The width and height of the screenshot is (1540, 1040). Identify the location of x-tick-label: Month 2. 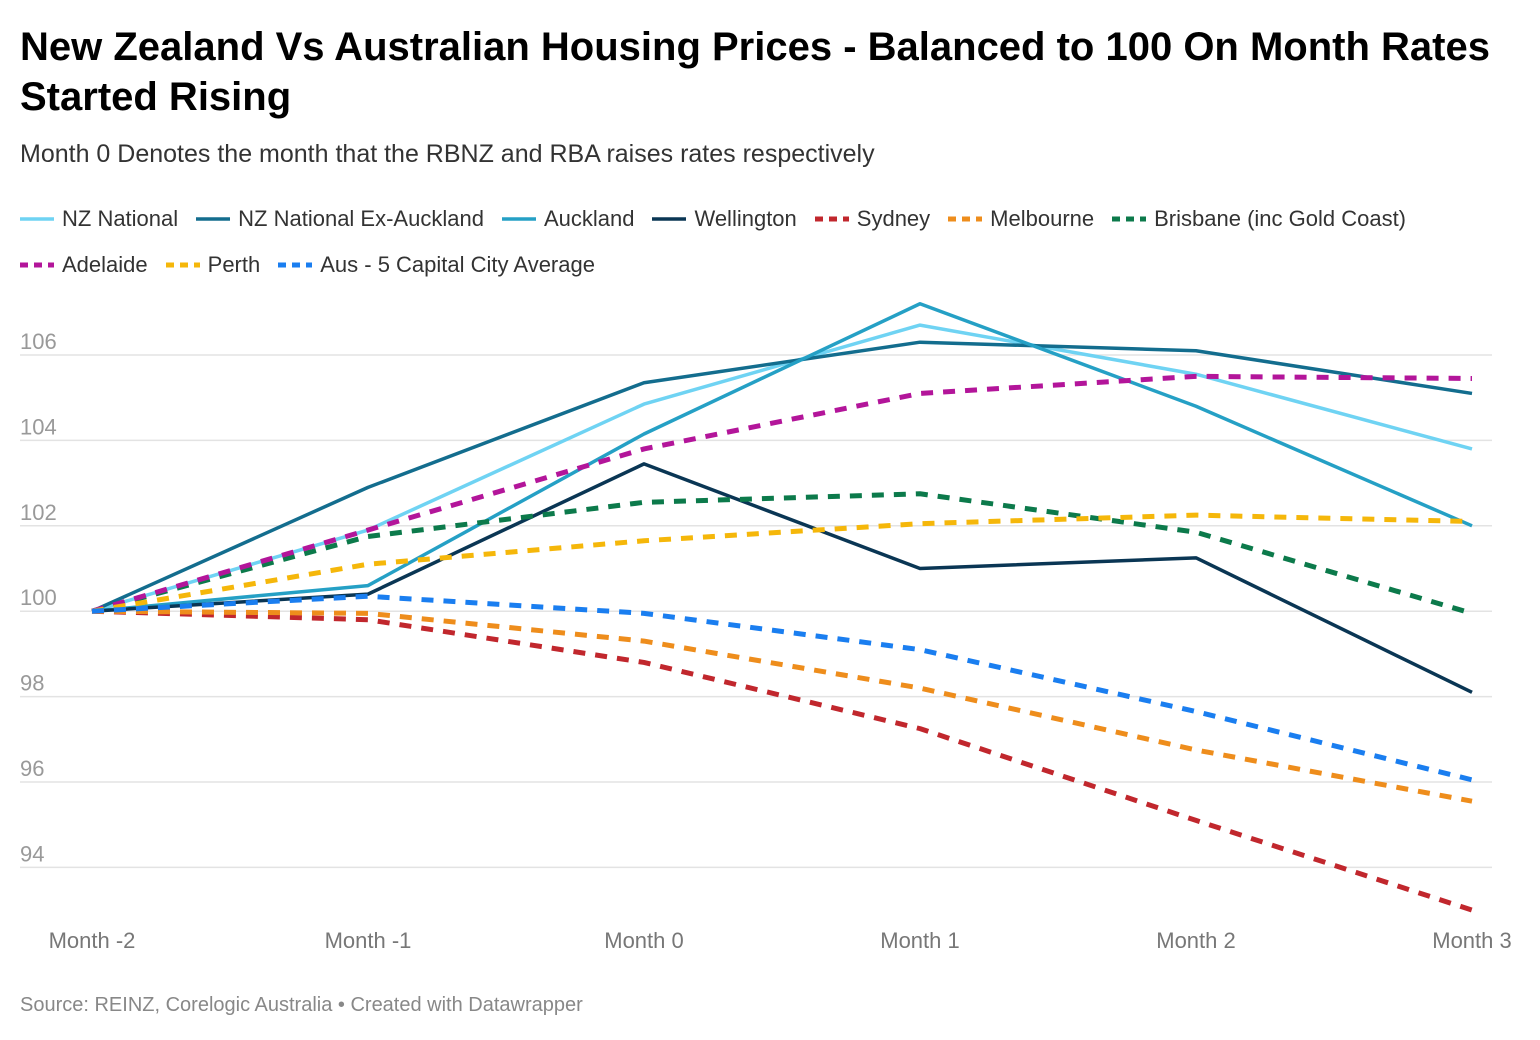
(1196, 940).